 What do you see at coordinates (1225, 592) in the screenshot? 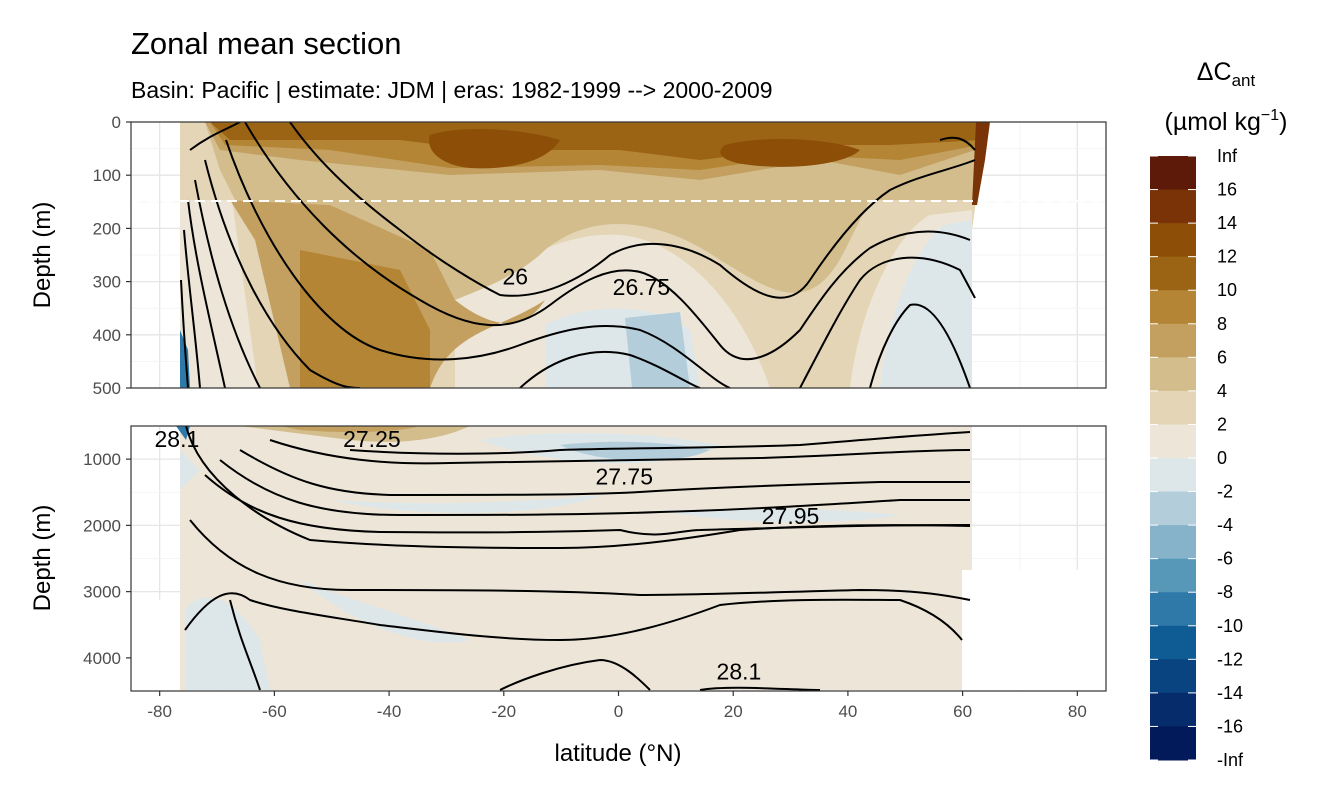
I see `legend-label: -8` at bounding box center [1225, 592].